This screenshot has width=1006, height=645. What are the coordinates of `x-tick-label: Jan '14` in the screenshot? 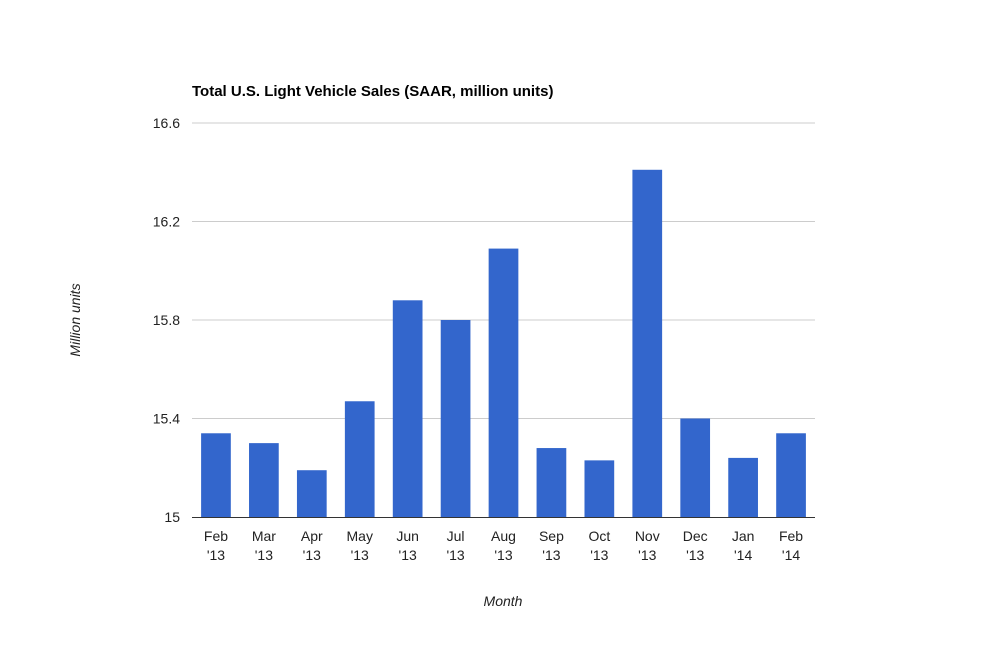 It's located at (743, 545).